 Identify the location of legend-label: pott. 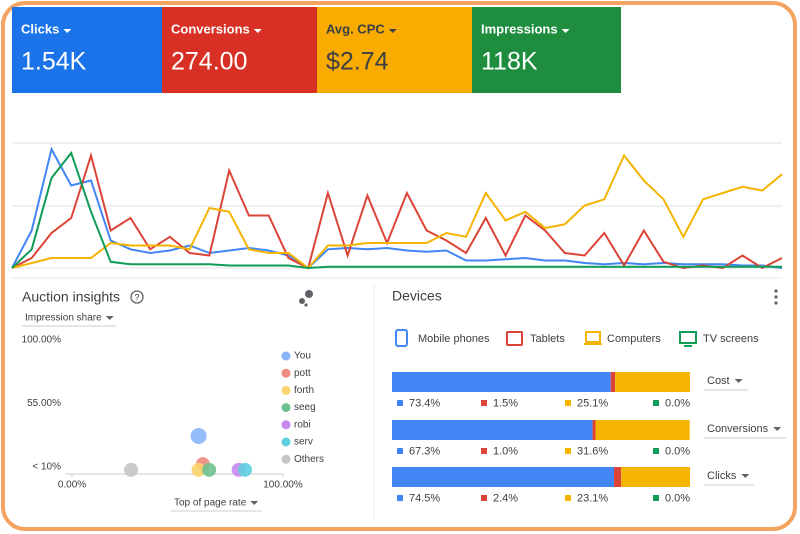
(302, 373).